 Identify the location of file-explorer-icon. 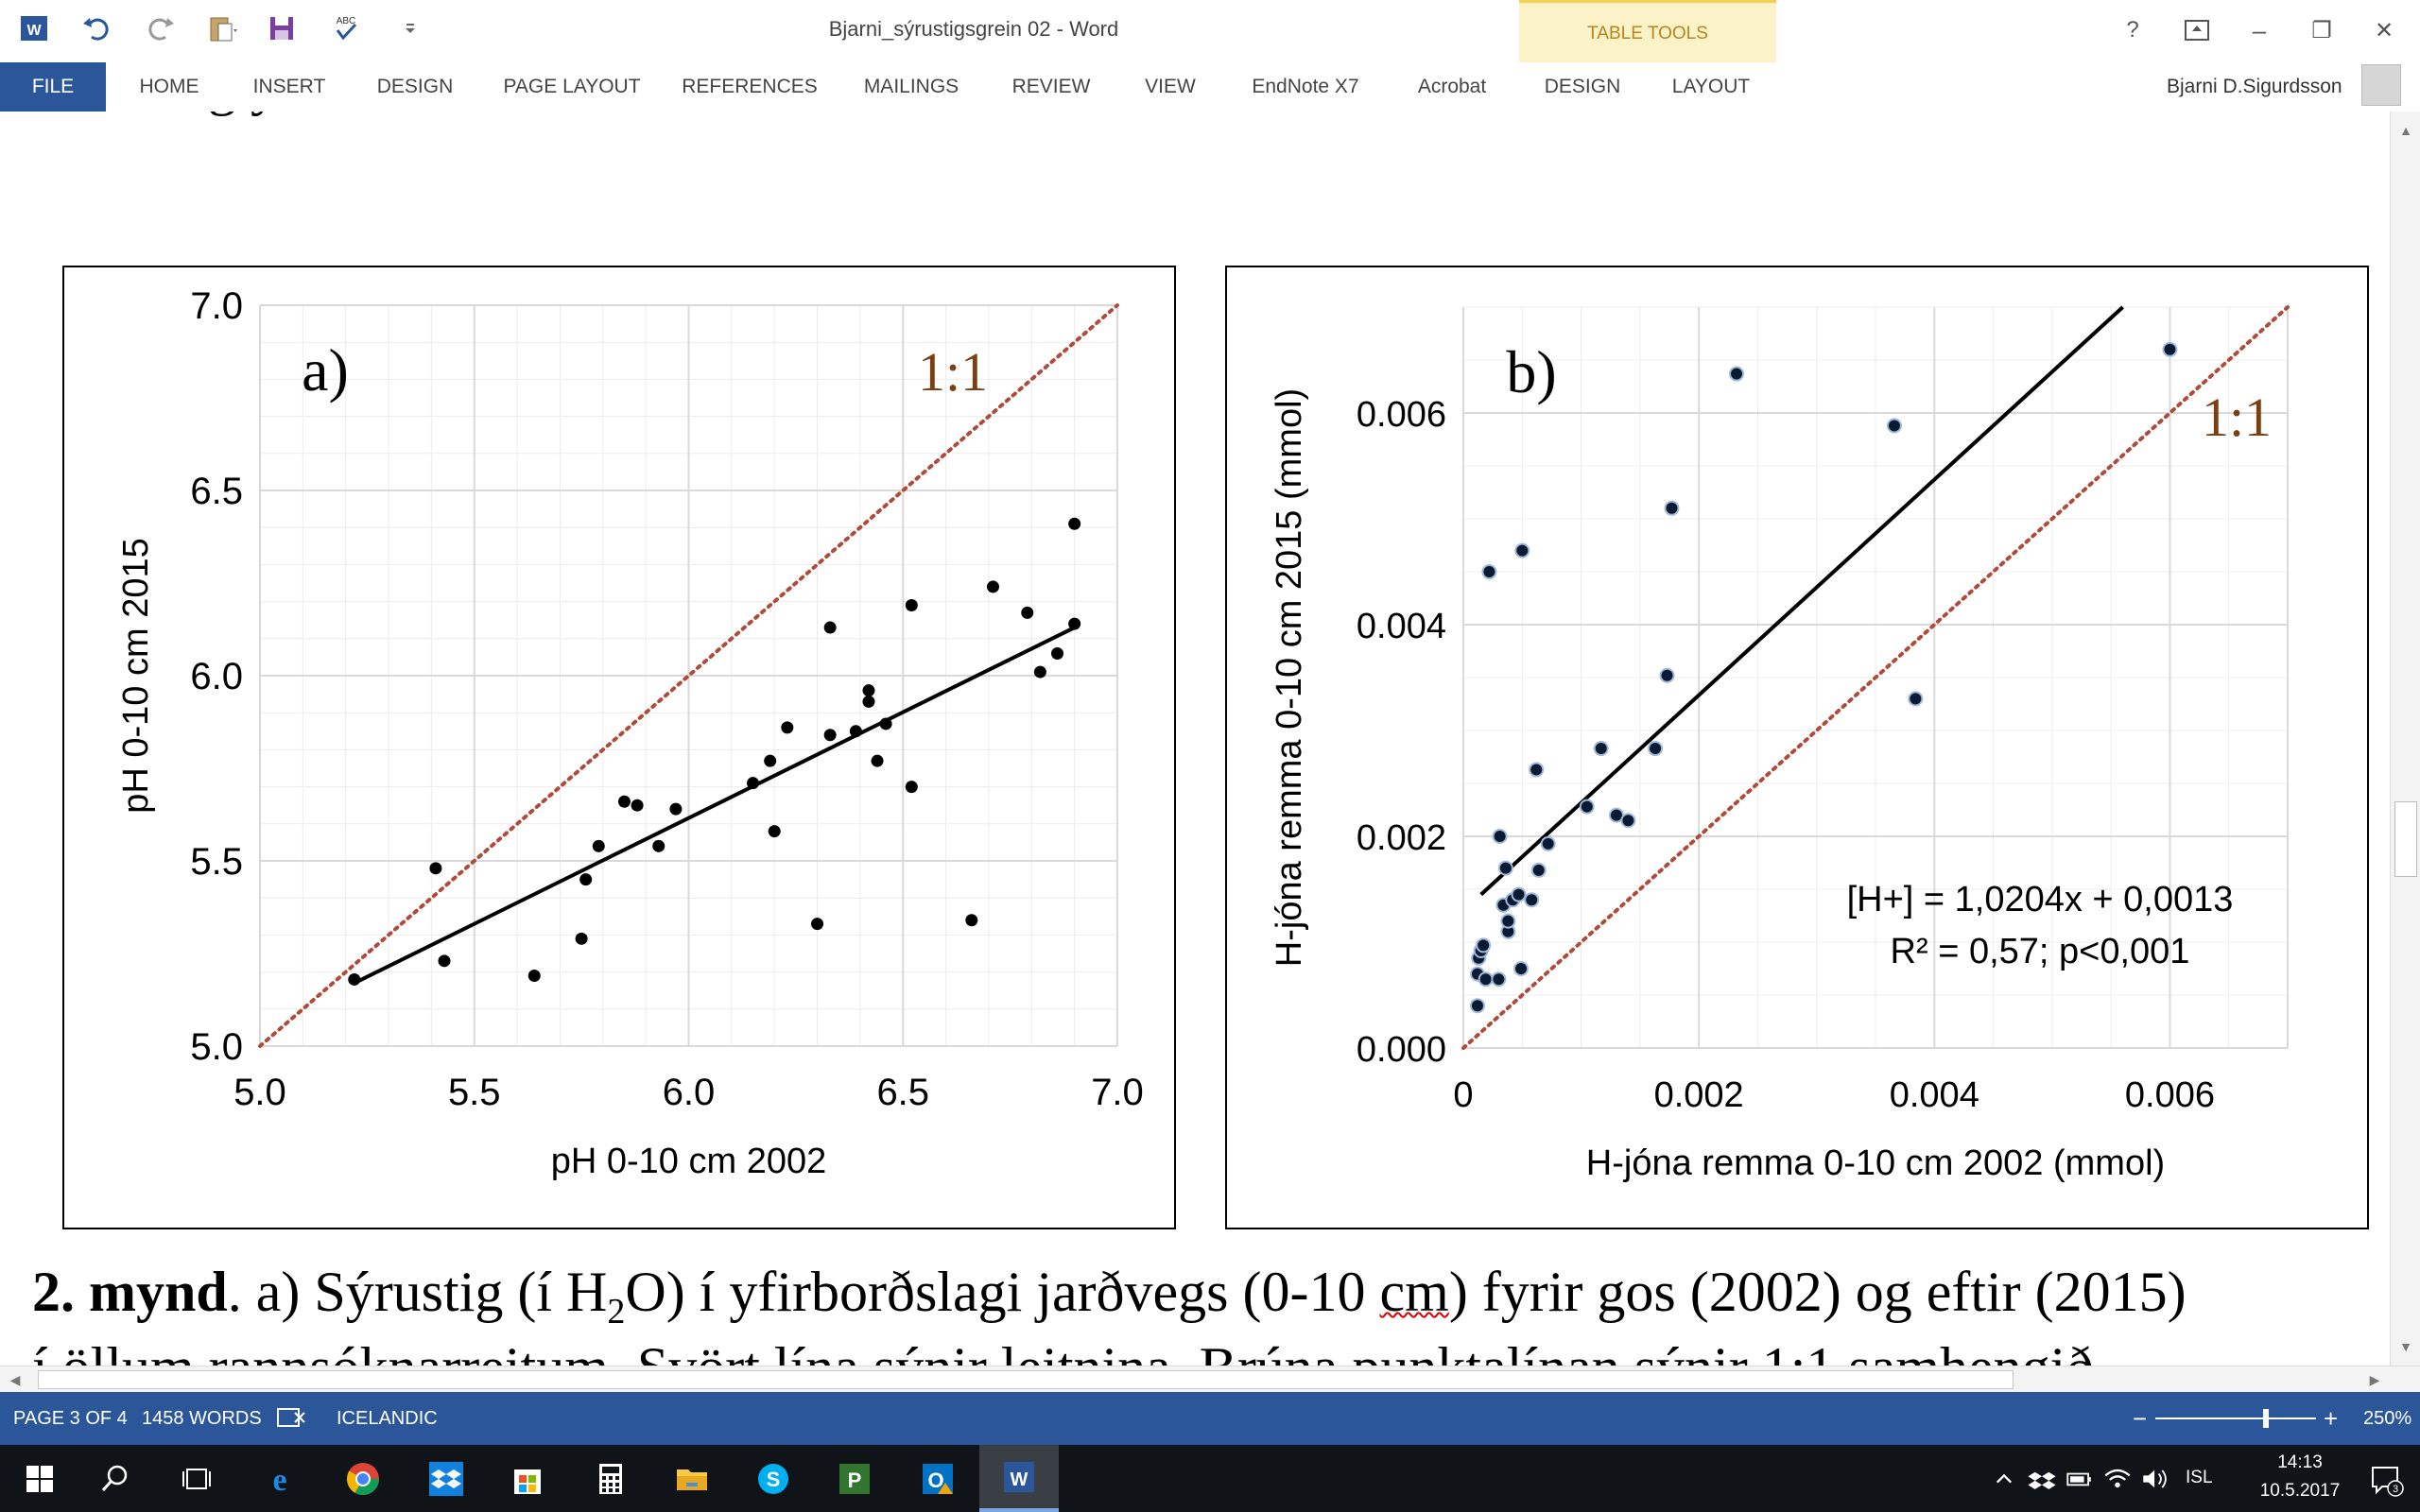
(692, 1478).